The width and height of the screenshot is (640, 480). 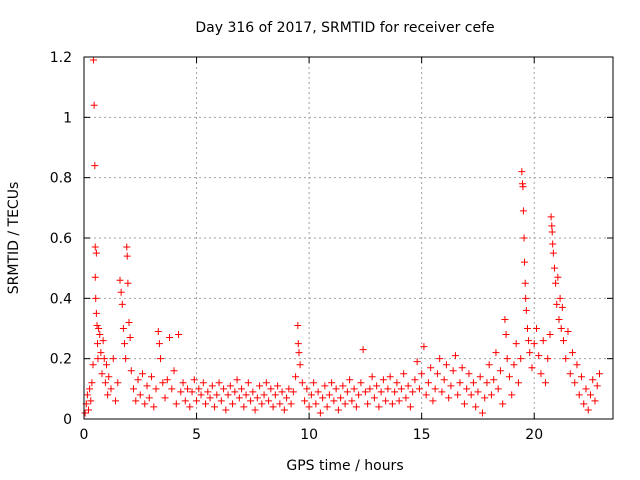 I want to click on y-tick-label: 0.8, so click(x=61, y=179).